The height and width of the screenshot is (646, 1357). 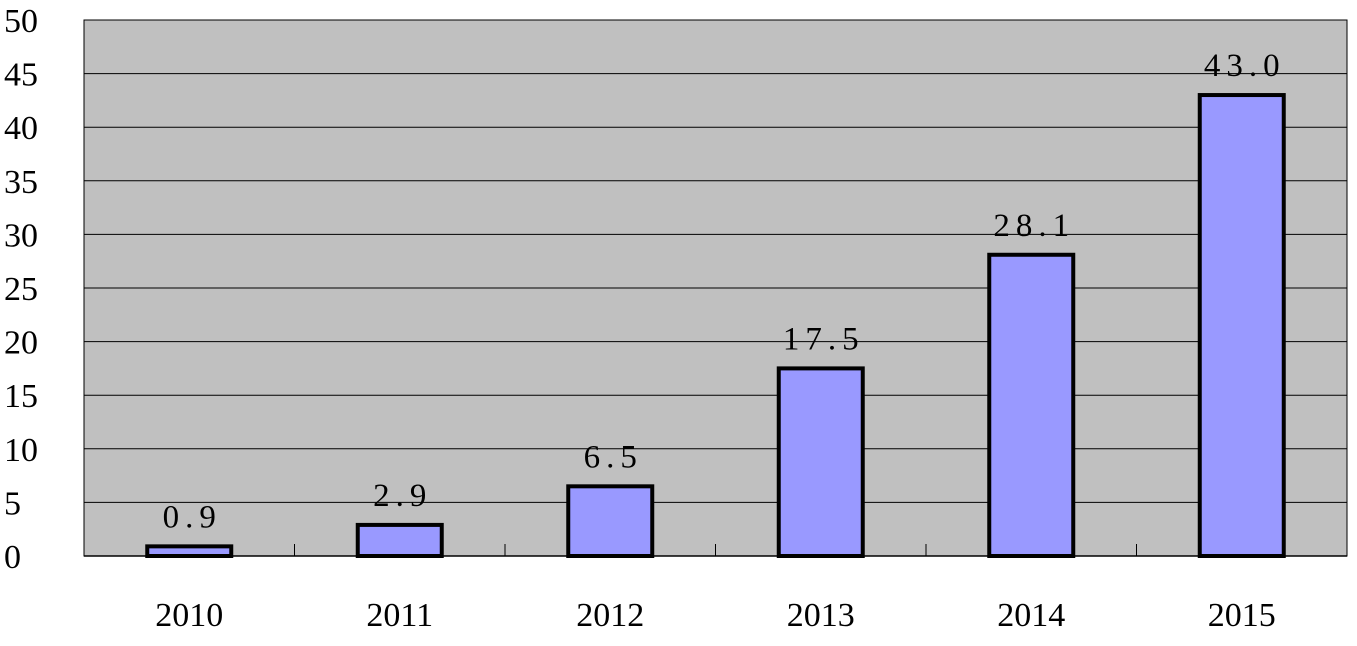 What do you see at coordinates (820, 462) in the screenshot?
I see `bar-2013` at bounding box center [820, 462].